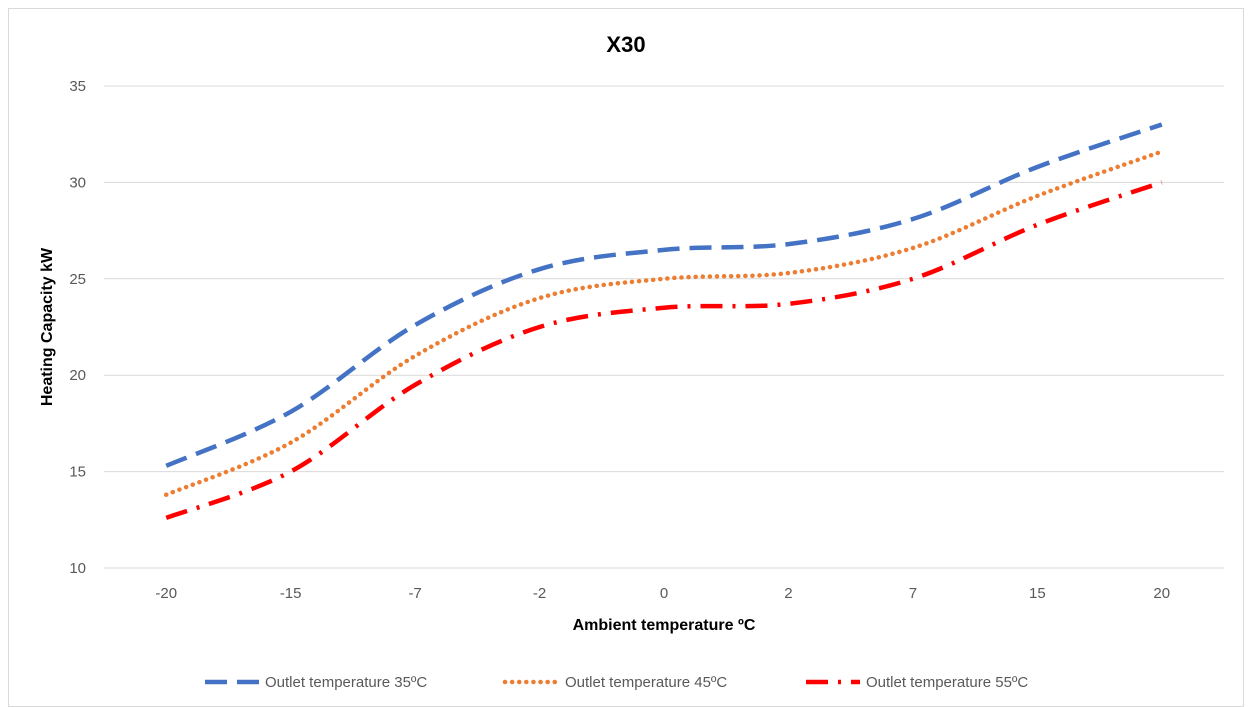  What do you see at coordinates (77, 375) in the screenshot?
I see `y-tick-label: 20` at bounding box center [77, 375].